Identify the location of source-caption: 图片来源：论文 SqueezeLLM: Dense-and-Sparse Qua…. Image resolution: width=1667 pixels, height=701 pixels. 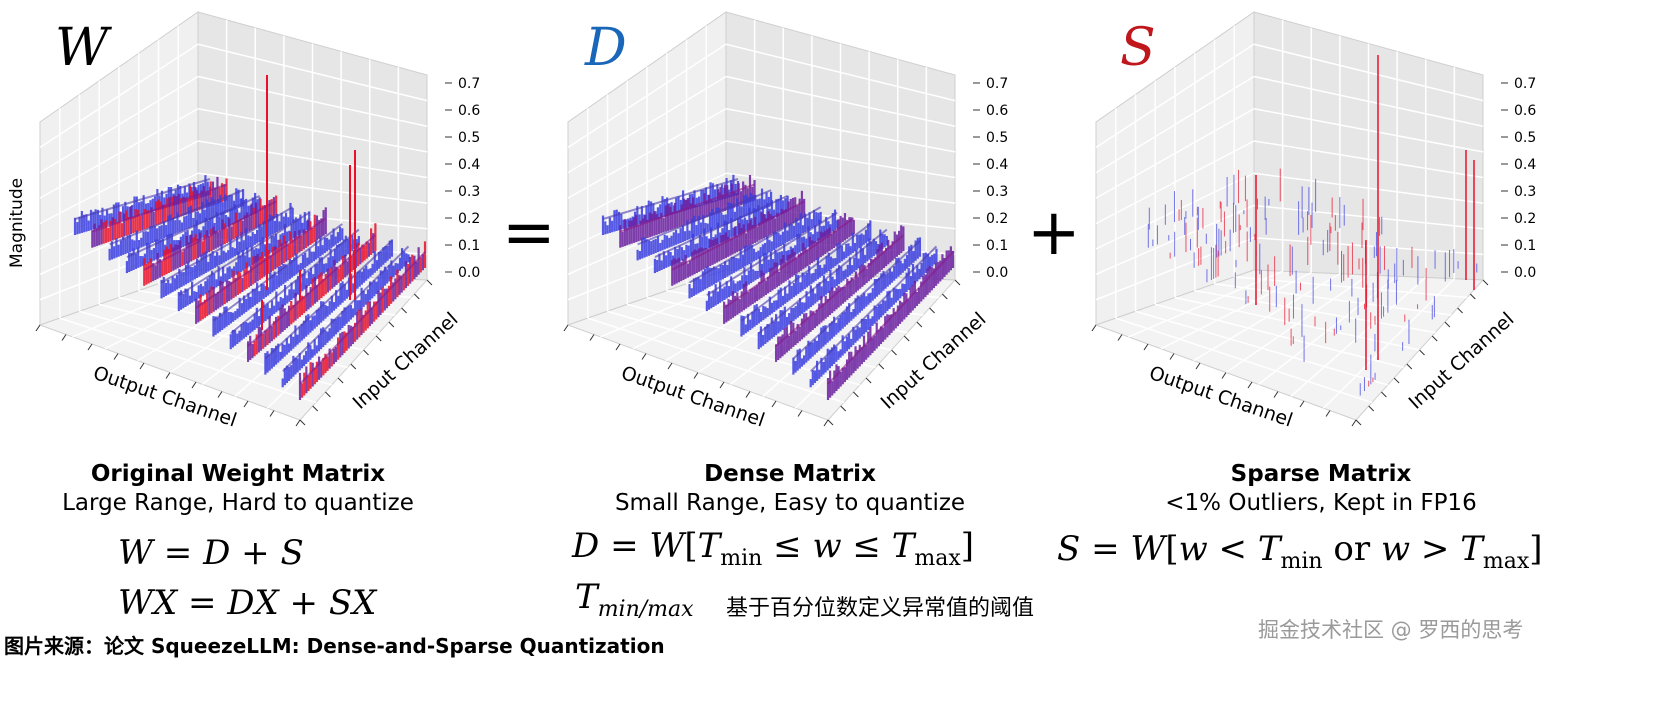
(334, 646).